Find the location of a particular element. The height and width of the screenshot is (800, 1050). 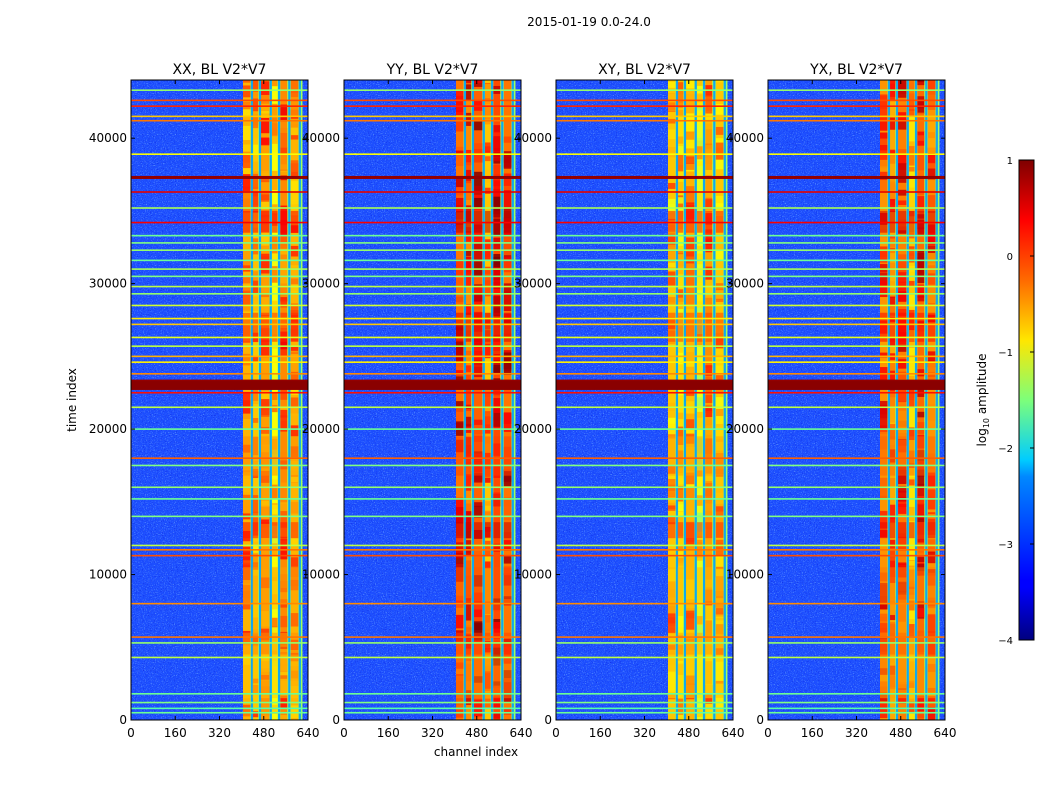

signal-column is located at coordinates (921, 400).